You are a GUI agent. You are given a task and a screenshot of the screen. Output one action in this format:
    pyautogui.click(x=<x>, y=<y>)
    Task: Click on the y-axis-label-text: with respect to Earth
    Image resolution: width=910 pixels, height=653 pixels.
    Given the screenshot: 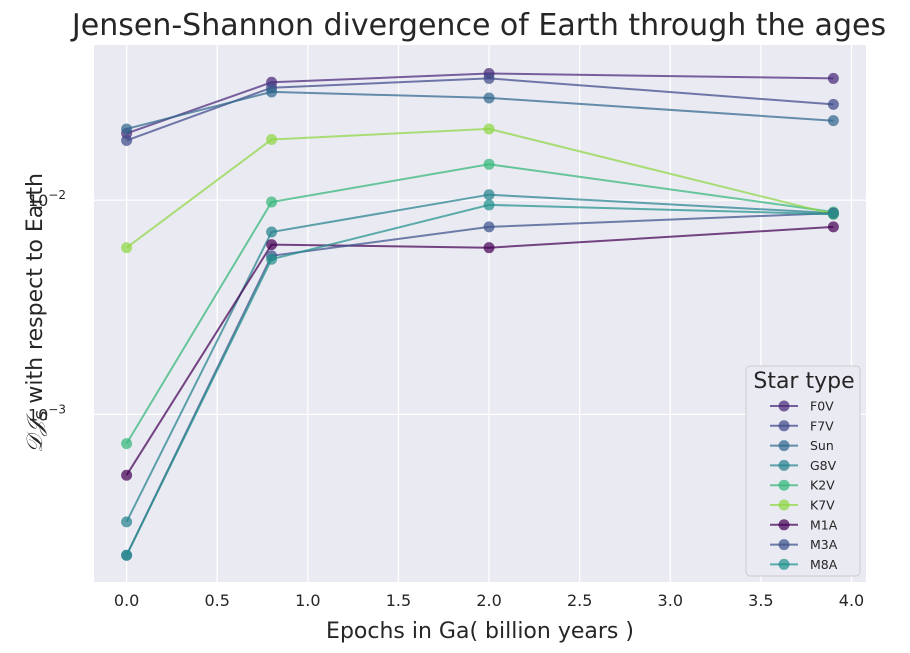 What is the action you would take?
    pyautogui.click(x=35, y=292)
    